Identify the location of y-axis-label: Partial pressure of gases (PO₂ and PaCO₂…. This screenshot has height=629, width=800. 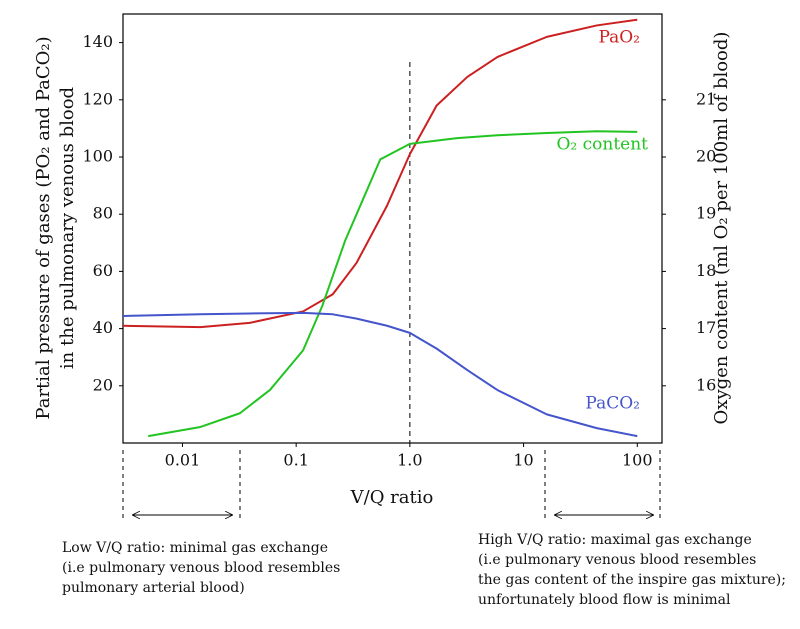
(43, 227).